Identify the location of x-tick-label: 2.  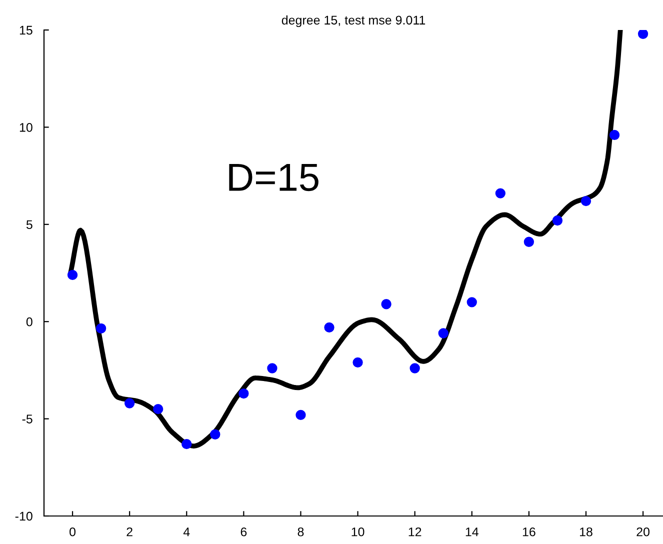
(129, 531).